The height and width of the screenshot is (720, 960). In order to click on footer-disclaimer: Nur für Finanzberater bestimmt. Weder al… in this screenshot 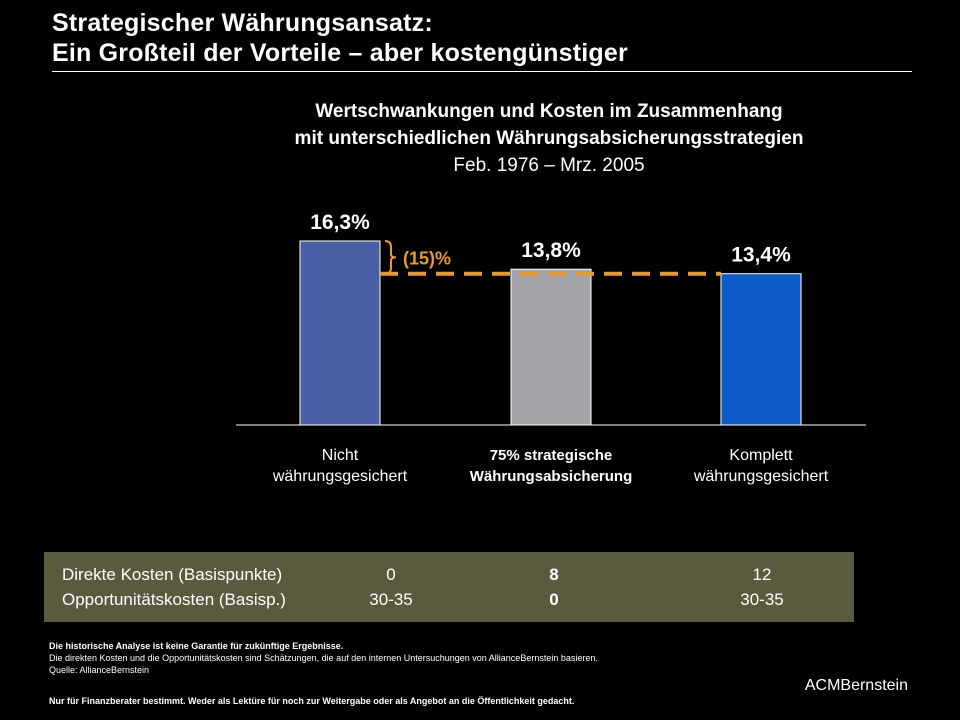, I will do `click(312, 701)`.